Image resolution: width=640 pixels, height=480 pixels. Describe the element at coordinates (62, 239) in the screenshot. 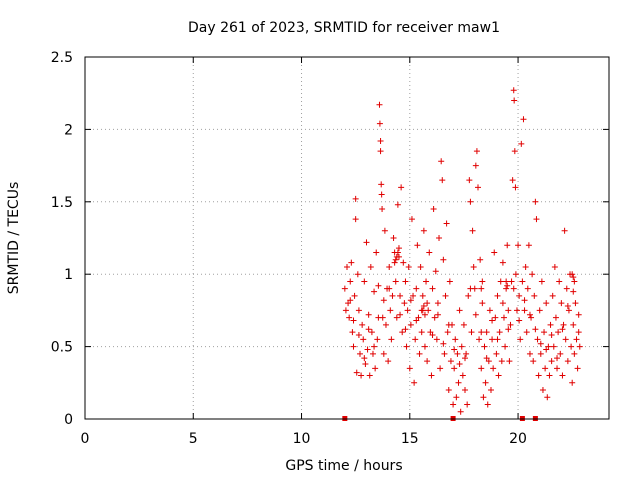

I see `y-tick-labels: 0 0.5 1 1.5 2 2.5` at that location.